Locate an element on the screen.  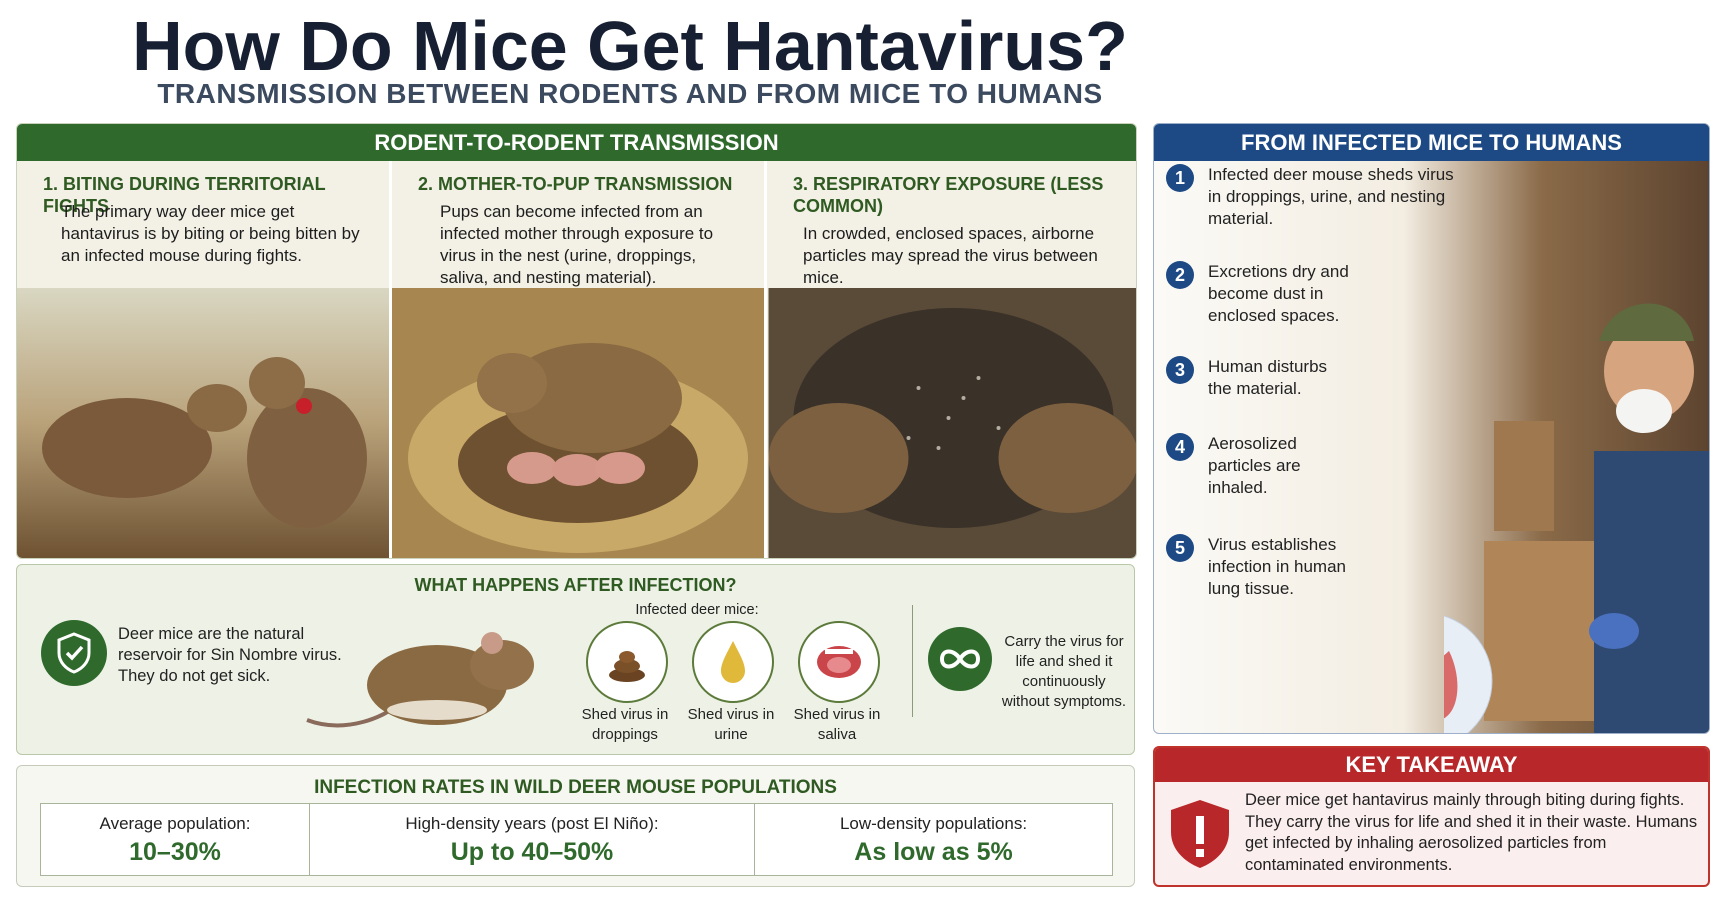
urine-icon is located at coordinates (733, 662).